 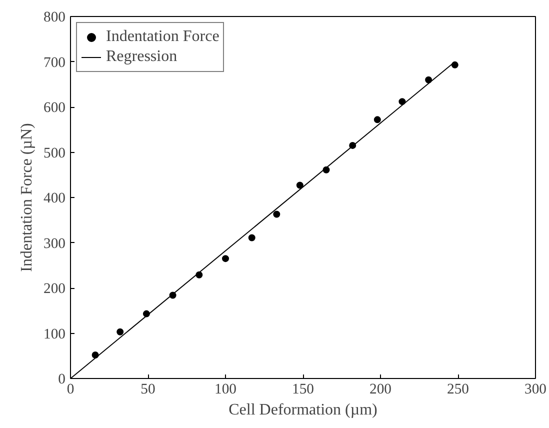 I want to click on legend-label: Indentation Force, so click(x=163, y=37).